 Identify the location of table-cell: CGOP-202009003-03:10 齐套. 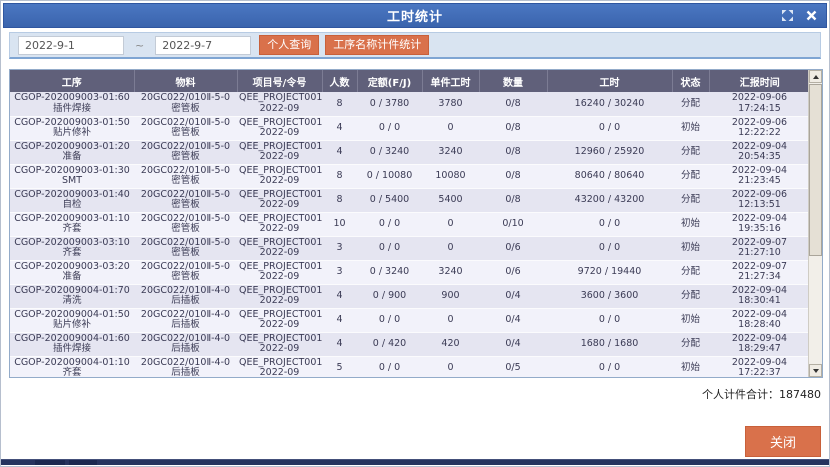
(72, 248).